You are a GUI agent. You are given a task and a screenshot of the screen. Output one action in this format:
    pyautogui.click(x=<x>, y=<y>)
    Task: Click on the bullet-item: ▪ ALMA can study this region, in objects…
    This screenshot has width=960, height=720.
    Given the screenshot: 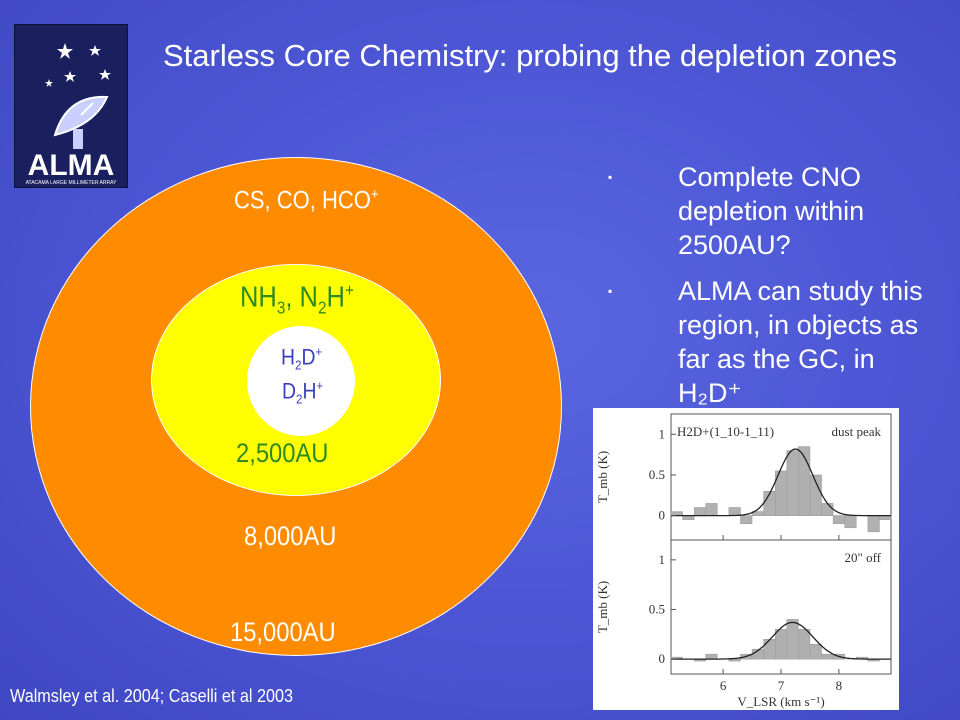 What is the action you would take?
    pyautogui.click(x=773, y=342)
    